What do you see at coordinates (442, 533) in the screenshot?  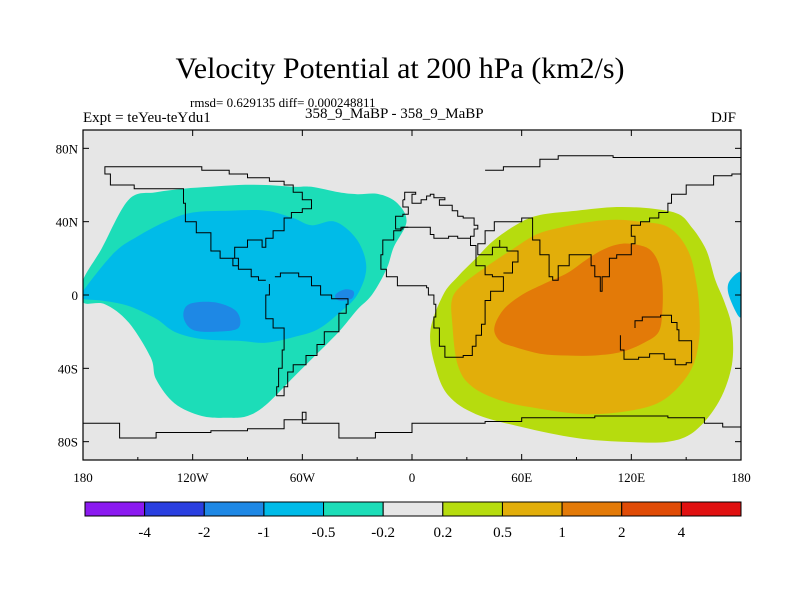 I see `colorbar-label: 0.2` at bounding box center [442, 533].